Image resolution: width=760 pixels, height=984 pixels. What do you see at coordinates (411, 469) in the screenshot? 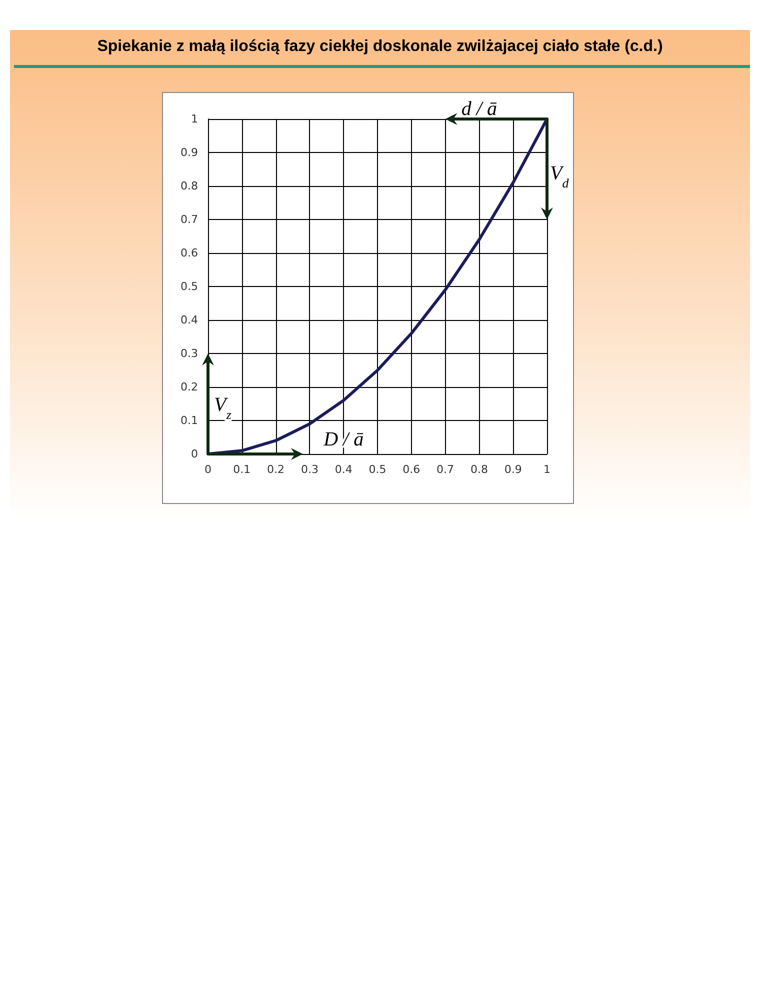
I see `x-tick-label: 0.6` at bounding box center [411, 469].